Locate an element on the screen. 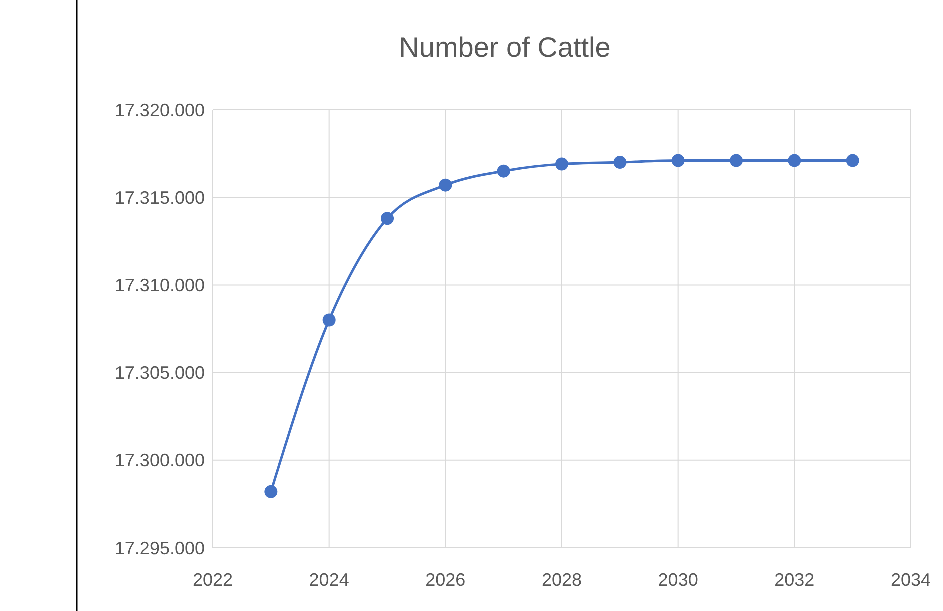  x-tick-label: 2034 is located at coordinates (911, 580).